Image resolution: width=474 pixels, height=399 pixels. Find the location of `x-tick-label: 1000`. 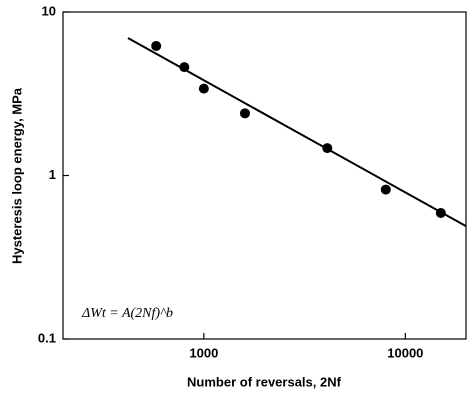

x-tick-label: 1000 is located at coordinates (203, 352).